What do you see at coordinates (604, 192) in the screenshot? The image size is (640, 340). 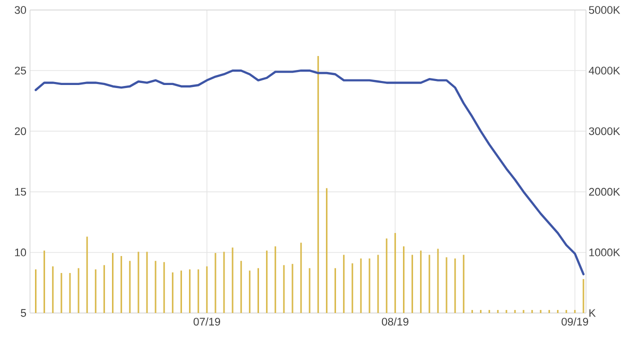 I see `y2-tick-label: 2000K` at bounding box center [604, 192].